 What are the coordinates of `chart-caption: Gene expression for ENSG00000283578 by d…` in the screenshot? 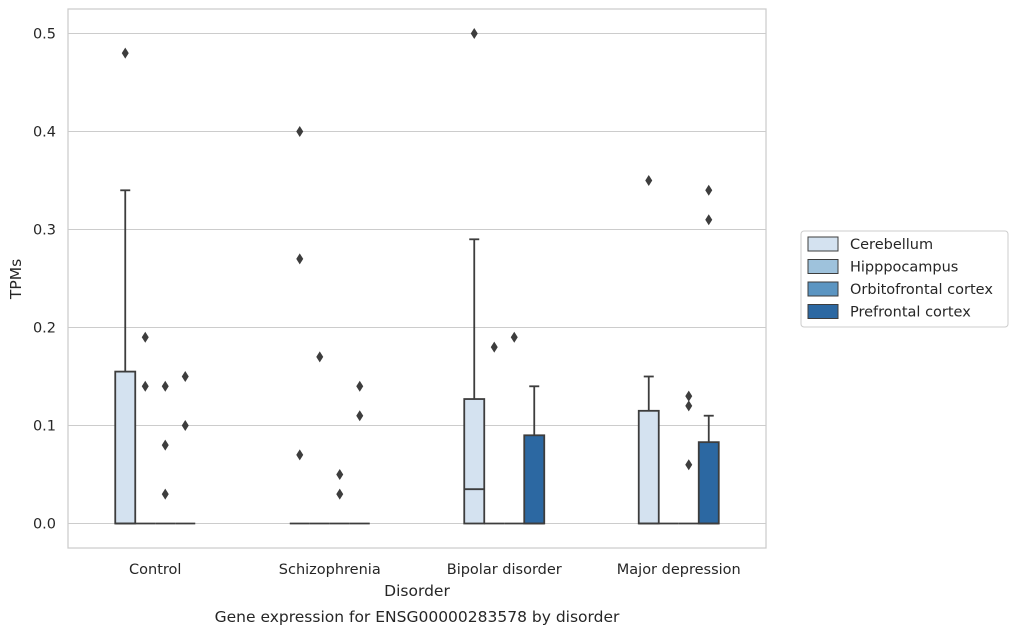 It's located at (417, 617).